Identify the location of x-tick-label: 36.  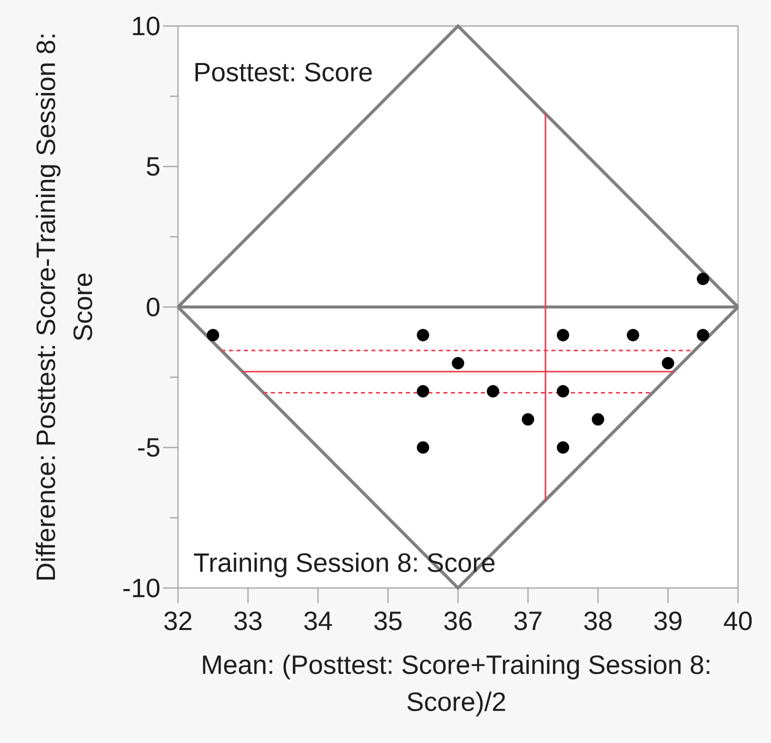
(458, 621).